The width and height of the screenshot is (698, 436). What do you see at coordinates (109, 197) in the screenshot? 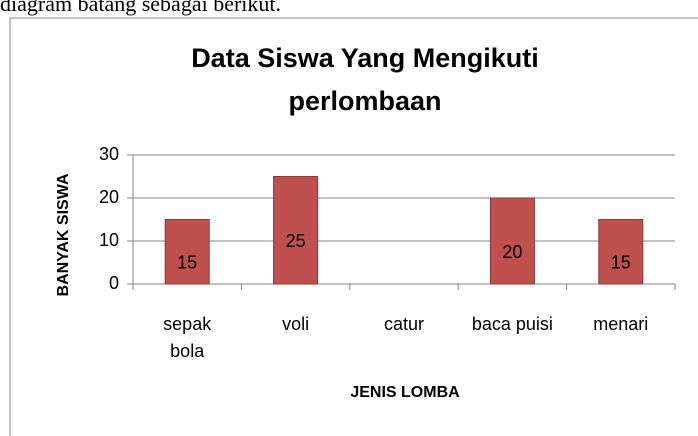
I see `y-tick-label: 20` at bounding box center [109, 197].